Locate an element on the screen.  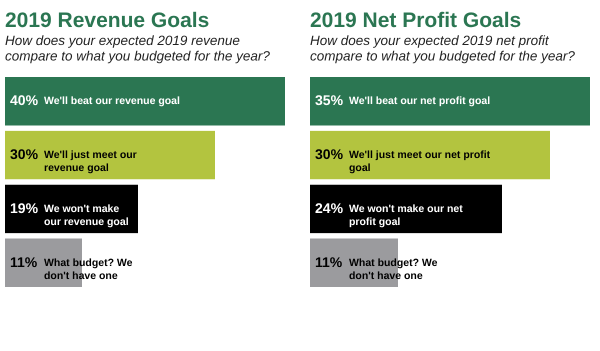
y-tick-label: We'll beat our revenue goal is located at coordinates (112, 101).